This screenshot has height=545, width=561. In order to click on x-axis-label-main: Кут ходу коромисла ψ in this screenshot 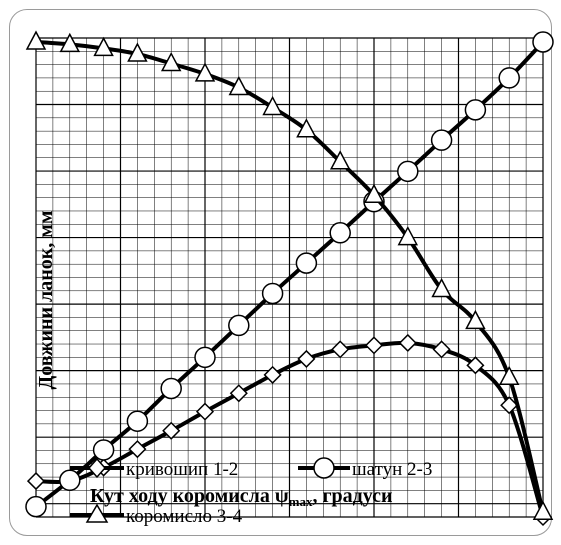, I will do `click(189, 496)`.